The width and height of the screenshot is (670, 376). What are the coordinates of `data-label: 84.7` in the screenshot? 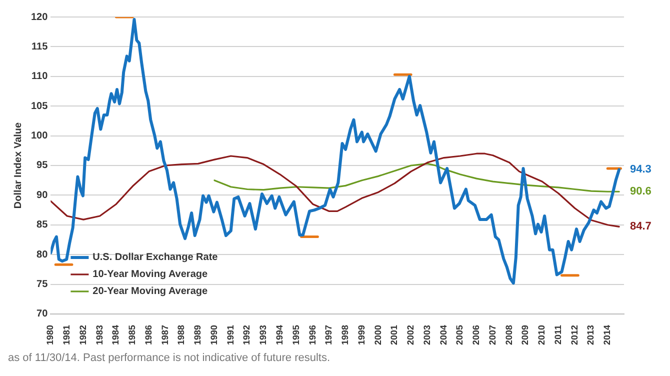 It's located at (641, 226).